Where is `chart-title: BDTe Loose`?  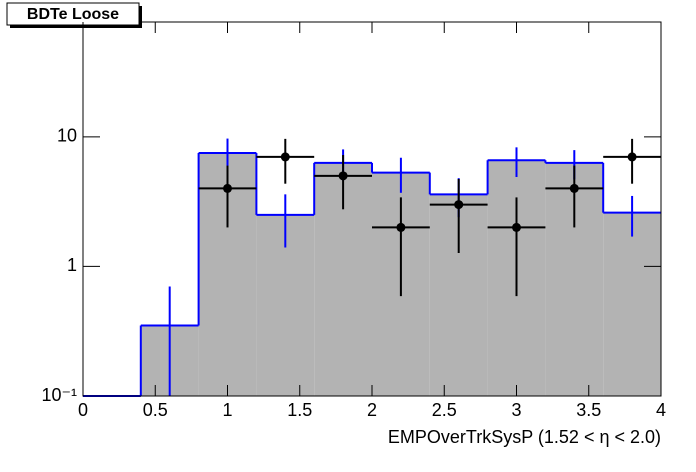 chart-title: BDTe Loose is located at coordinates (73, 14).